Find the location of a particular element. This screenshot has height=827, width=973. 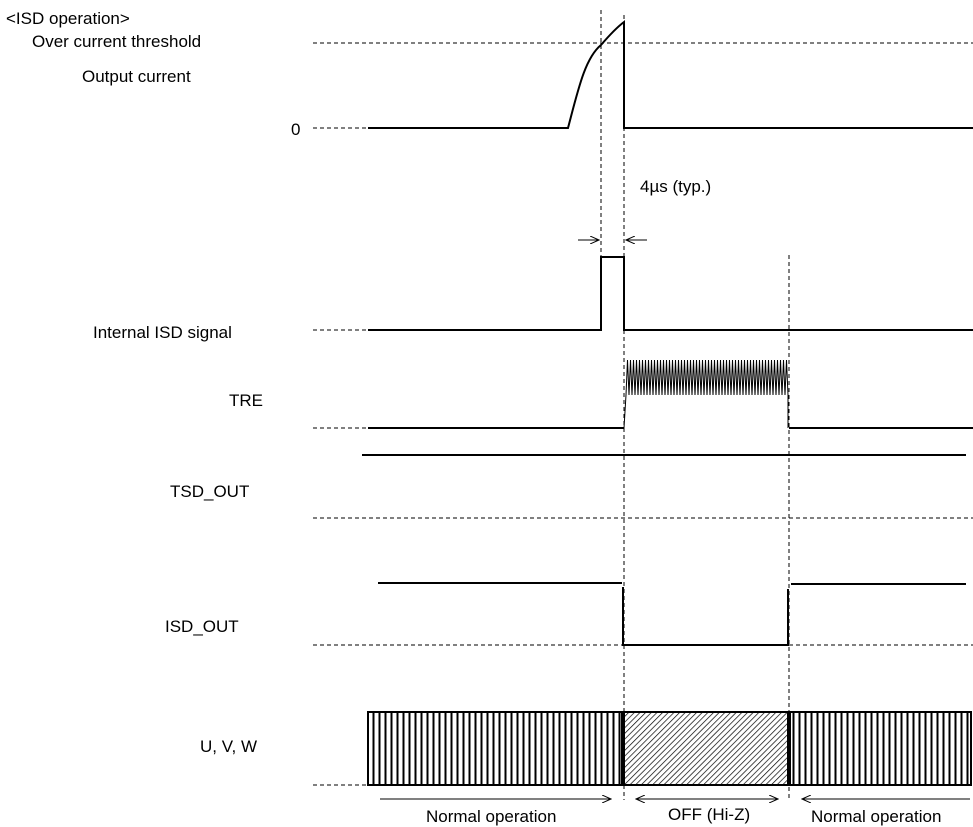

label-isd-out: ISD_OUT is located at coordinates (202, 626).